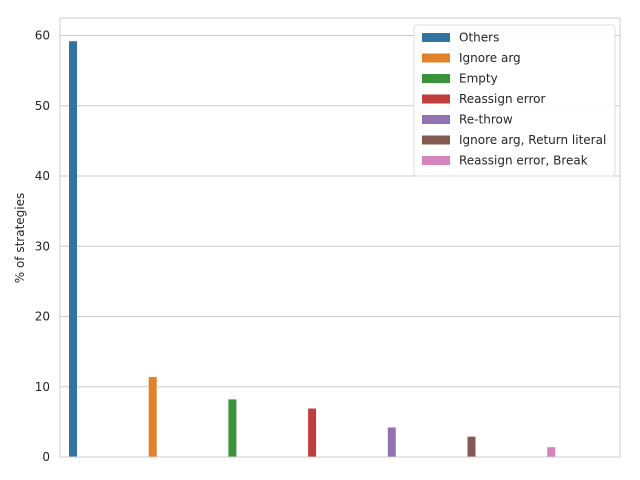 The image size is (640, 480). Describe the element at coordinates (551, 452) in the screenshot. I see `bar-reassign-error-break` at that location.